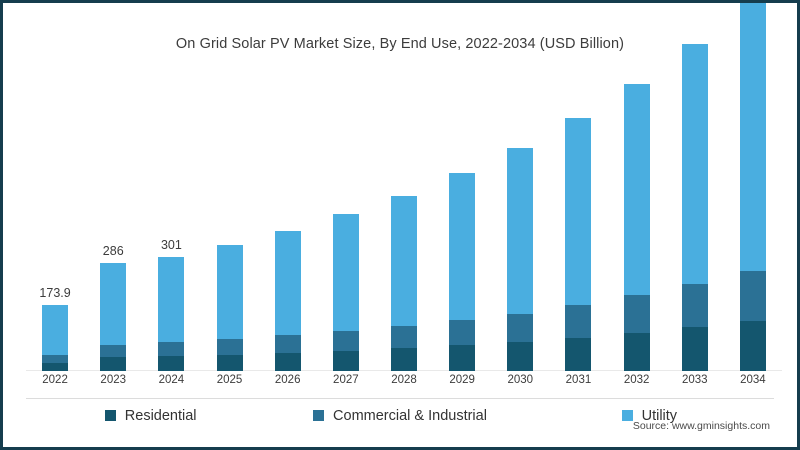 This screenshot has width=800, height=450. I want to click on x-tick-label: 2026, so click(287, 380).